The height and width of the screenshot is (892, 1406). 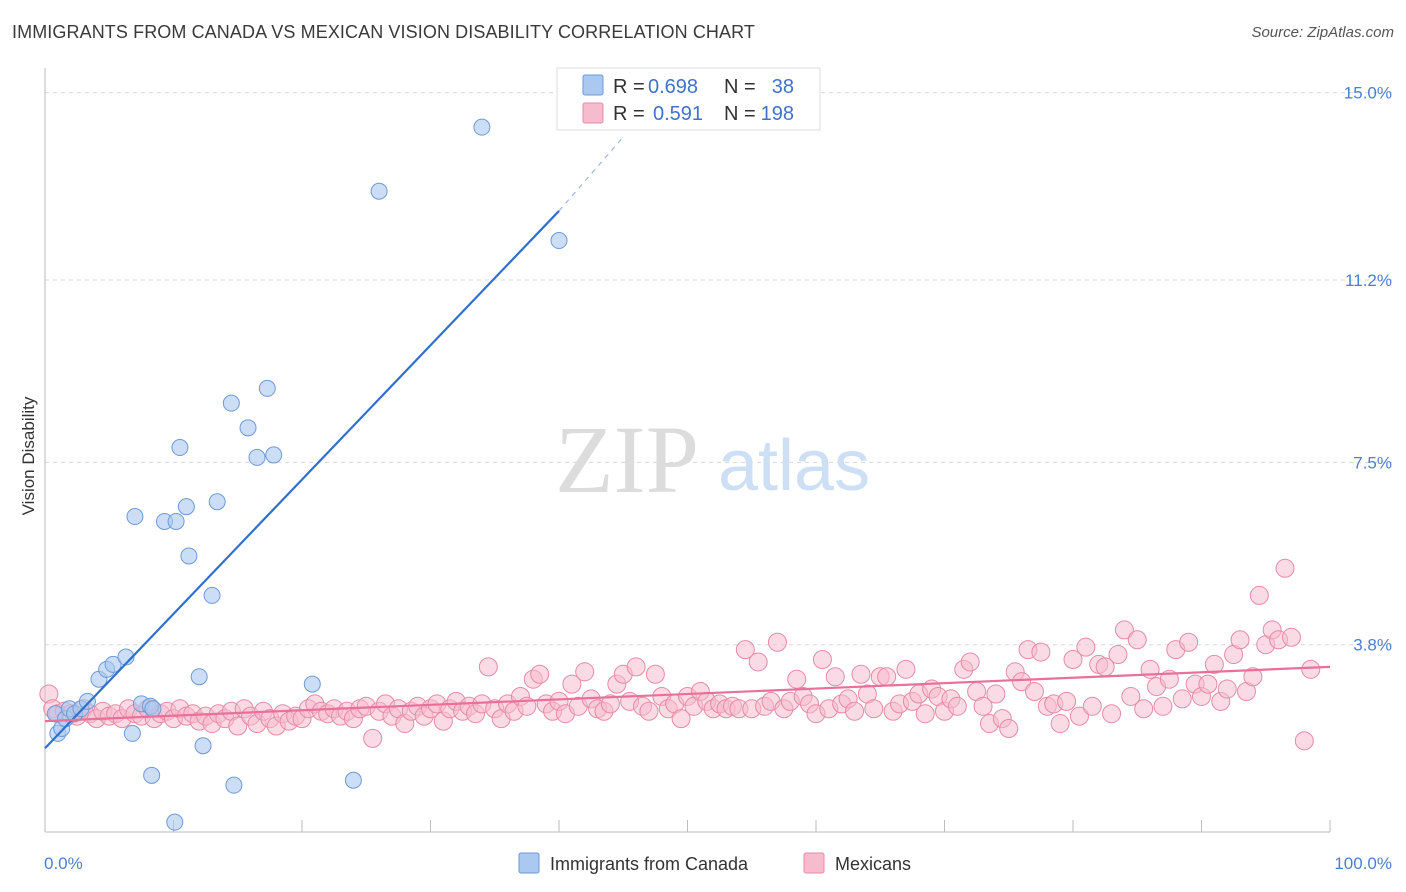 I want to click on canada-legend-swatch, so click(x=593, y=85).